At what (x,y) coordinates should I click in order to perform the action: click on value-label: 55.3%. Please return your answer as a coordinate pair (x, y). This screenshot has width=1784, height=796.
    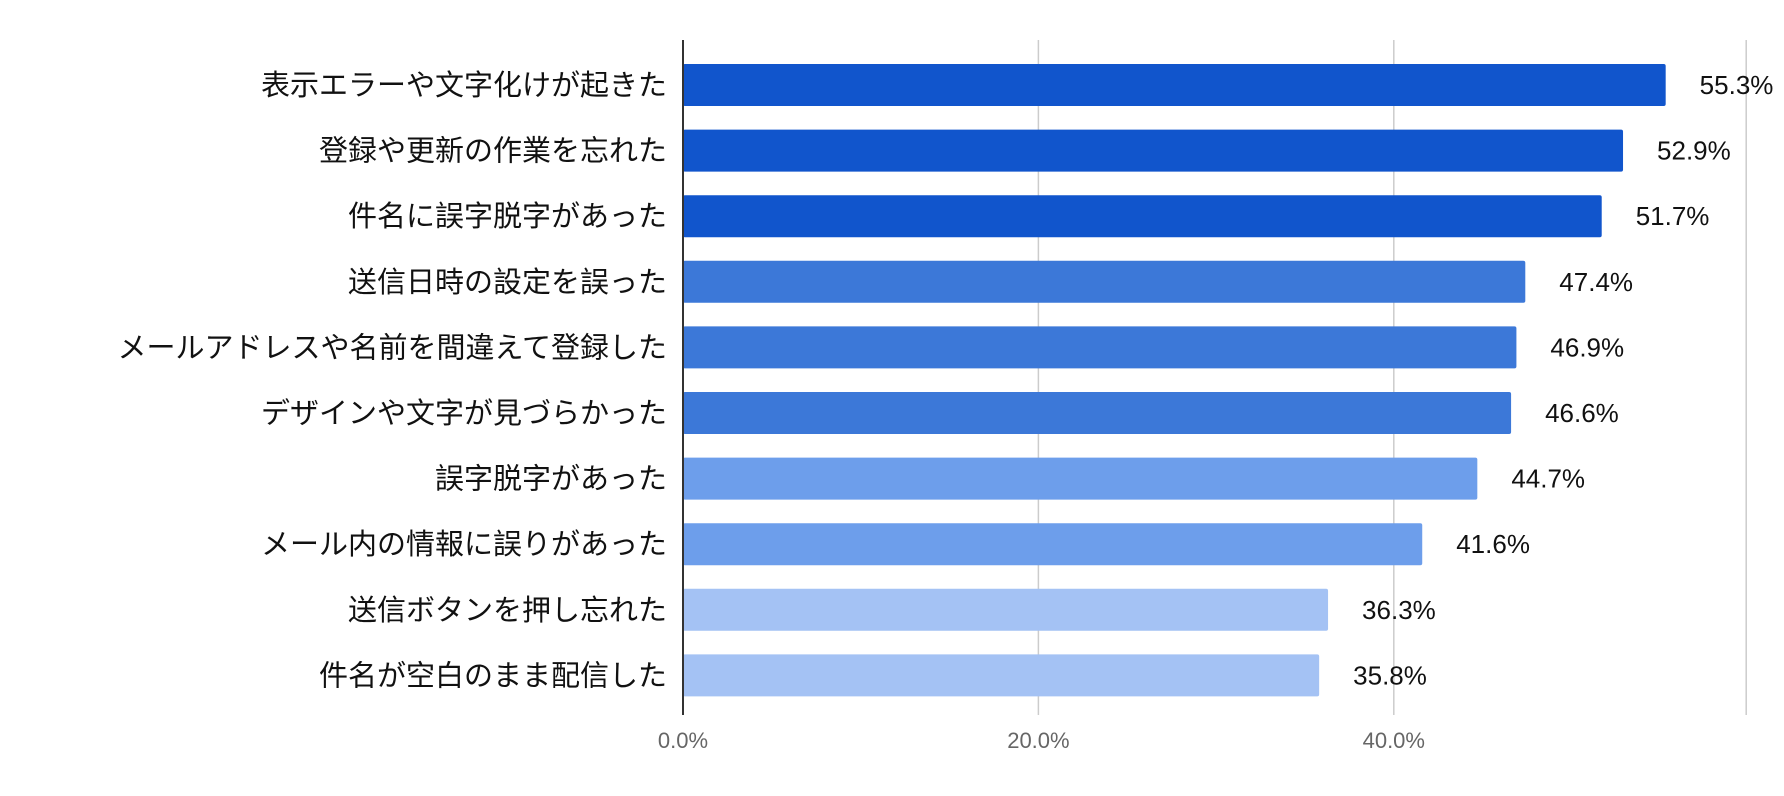
    Looking at the image, I should click on (1737, 85).